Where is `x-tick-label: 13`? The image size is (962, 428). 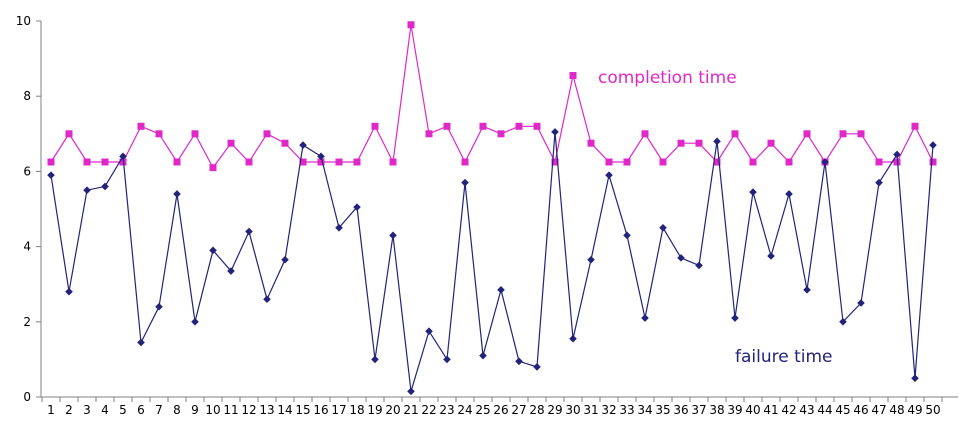 x-tick-label: 13 is located at coordinates (266, 410).